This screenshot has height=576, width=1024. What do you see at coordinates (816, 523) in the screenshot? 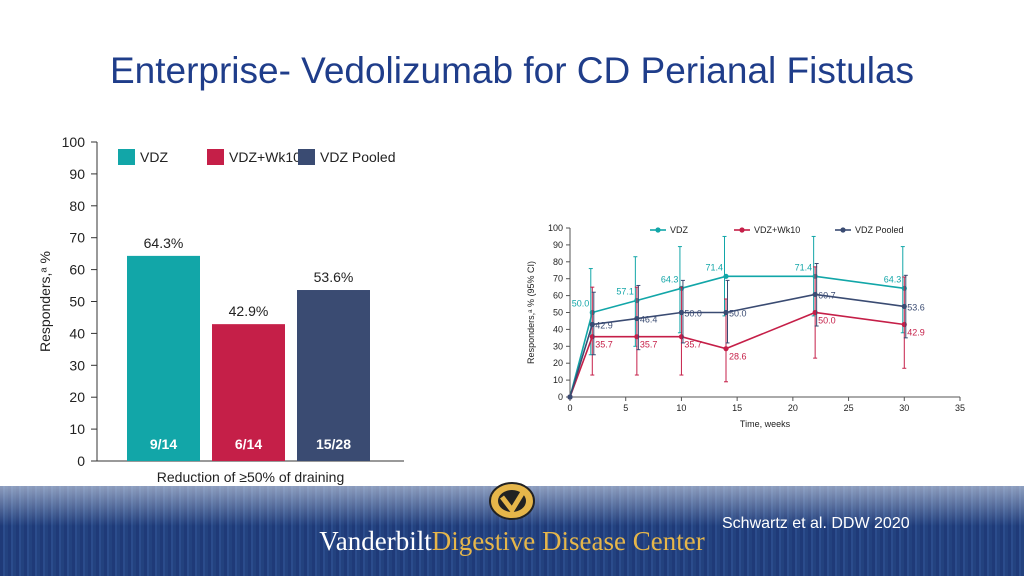
I see `citation: Schwartz et al. DDW 2020` at bounding box center [816, 523].